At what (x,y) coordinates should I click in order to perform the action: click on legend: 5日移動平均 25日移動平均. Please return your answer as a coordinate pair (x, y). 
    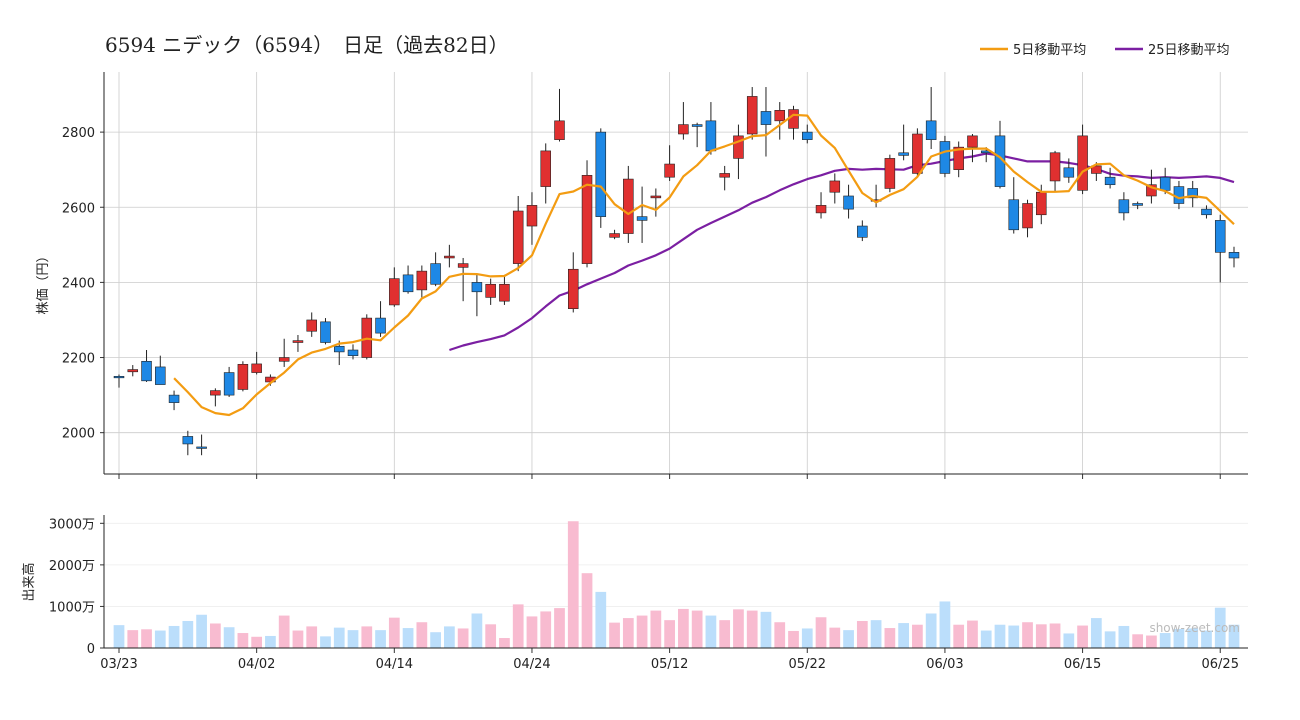
    Looking at the image, I should click on (1105, 50).